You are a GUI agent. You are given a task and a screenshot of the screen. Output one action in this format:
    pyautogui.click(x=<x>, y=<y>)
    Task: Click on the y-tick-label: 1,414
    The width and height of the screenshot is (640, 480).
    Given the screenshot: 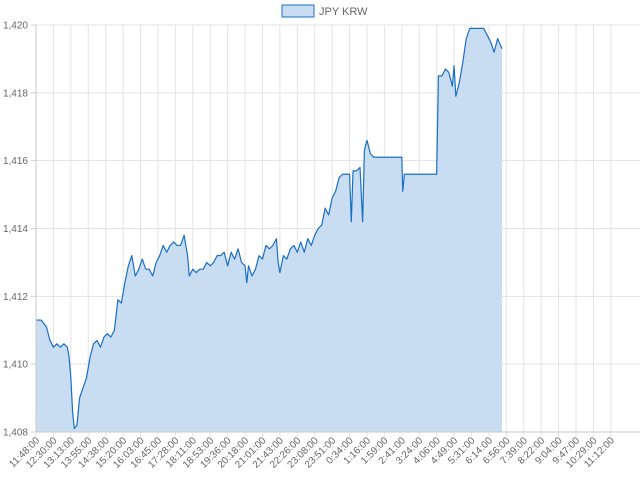 What is the action you would take?
    pyautogui.click(x=15, y=229)
    